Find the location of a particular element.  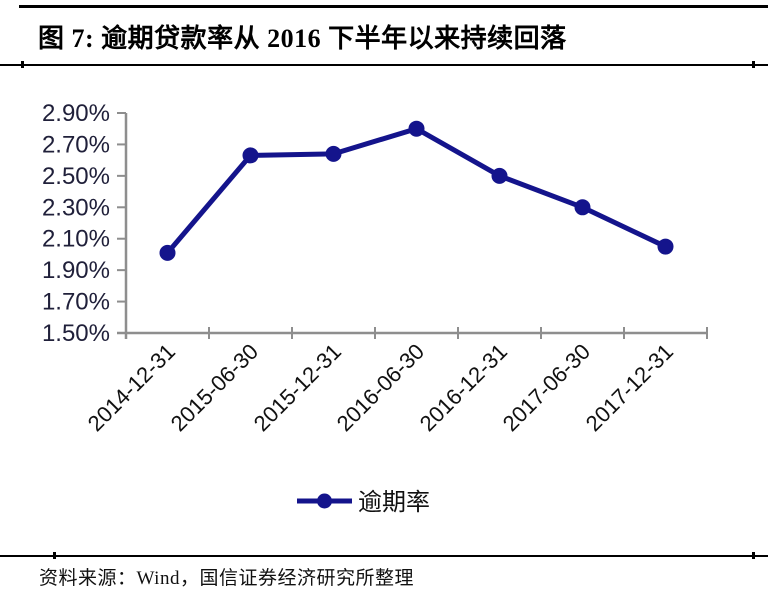

top-border-rule is located at coordinates (393, 6).